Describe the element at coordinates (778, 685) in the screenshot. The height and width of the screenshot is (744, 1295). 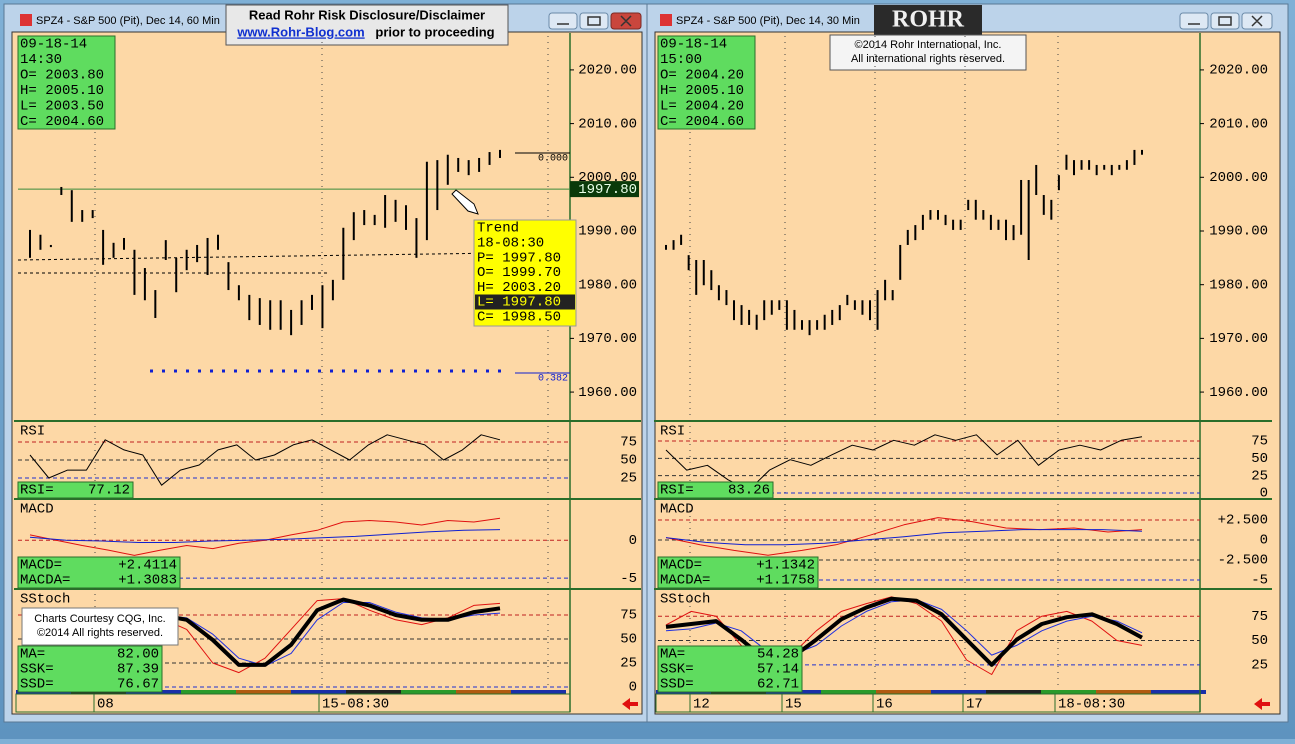
I see `readout-value: 62.71` at that location.